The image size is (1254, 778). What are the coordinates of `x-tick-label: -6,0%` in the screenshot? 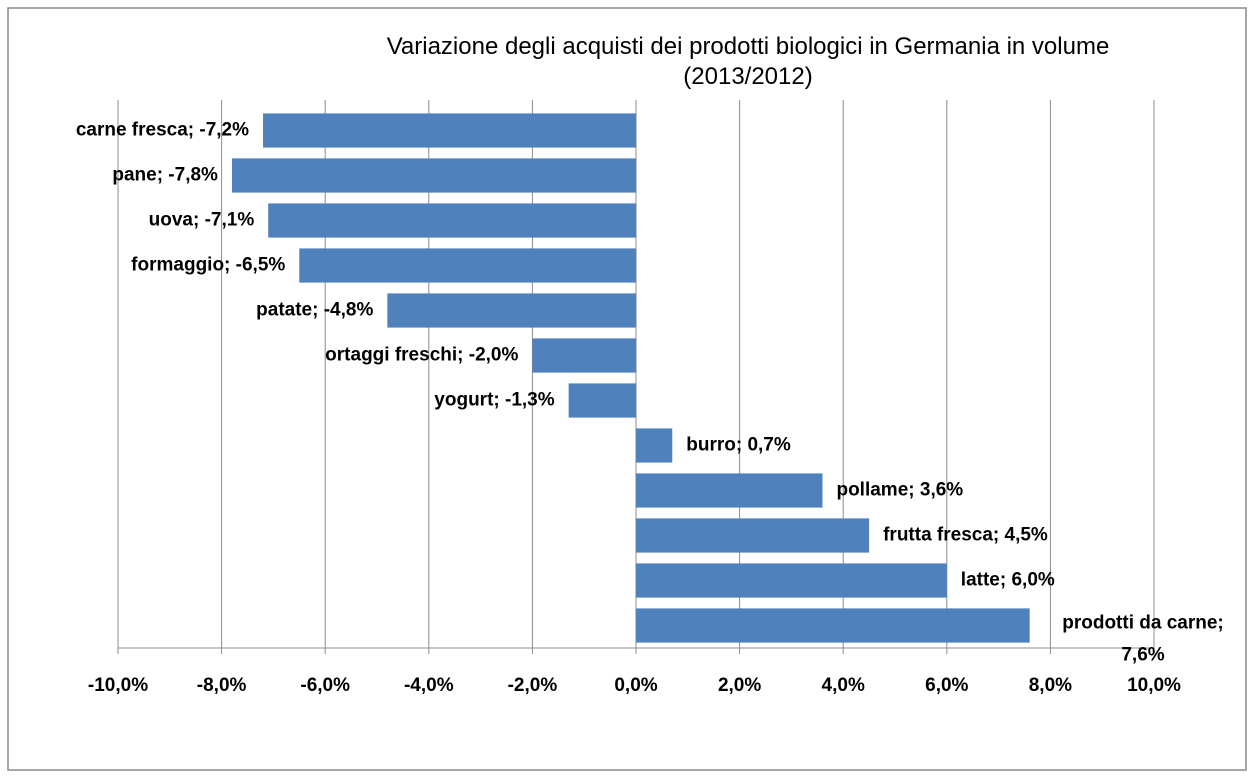 It's located at (325, 685).